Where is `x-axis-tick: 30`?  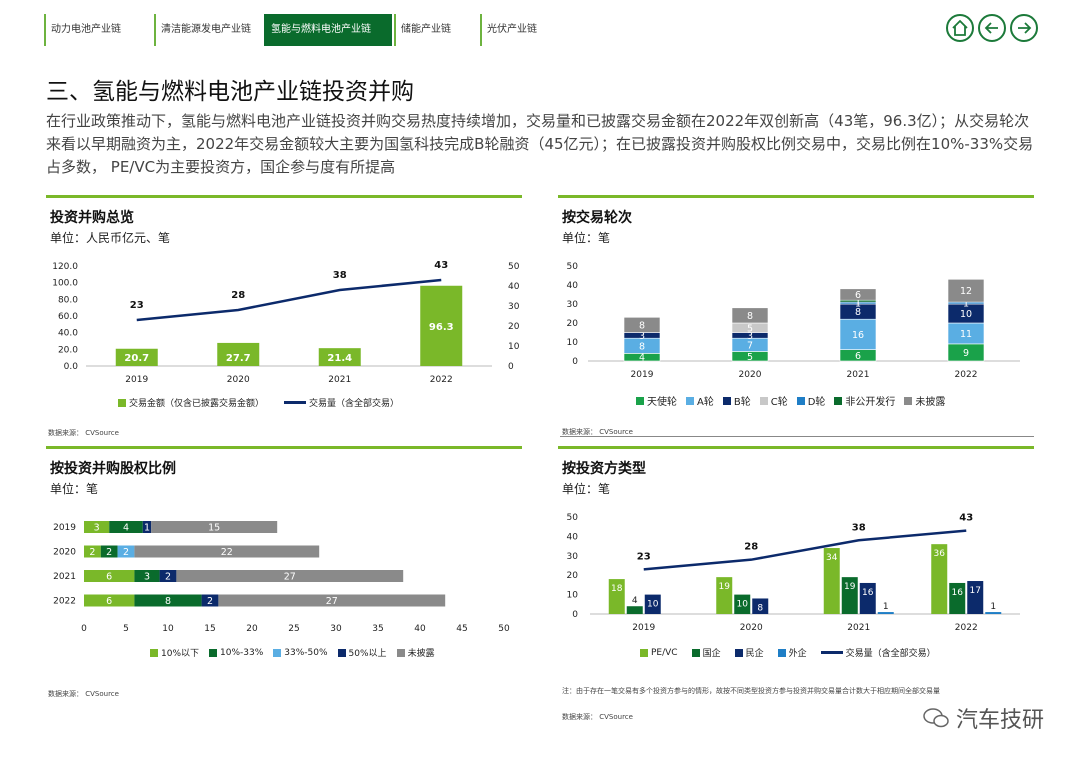
x-axis-tick: 30 is located at coordinates (336, 629).